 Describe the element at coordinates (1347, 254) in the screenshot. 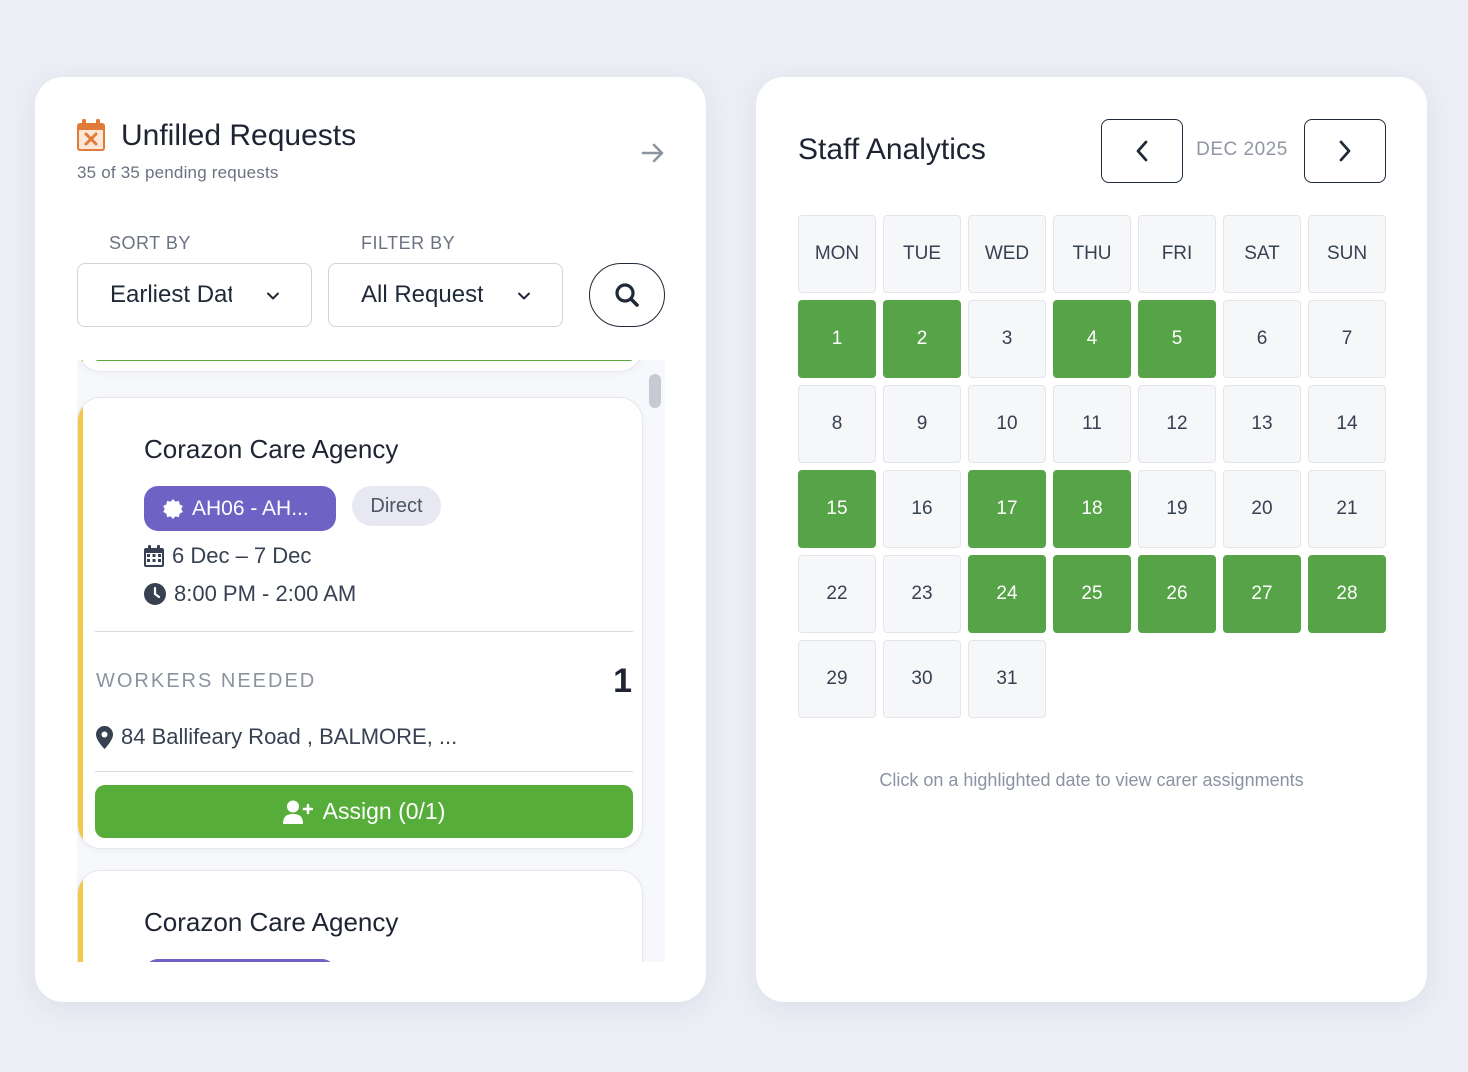

I see `weekday-header: SUN` at that location.